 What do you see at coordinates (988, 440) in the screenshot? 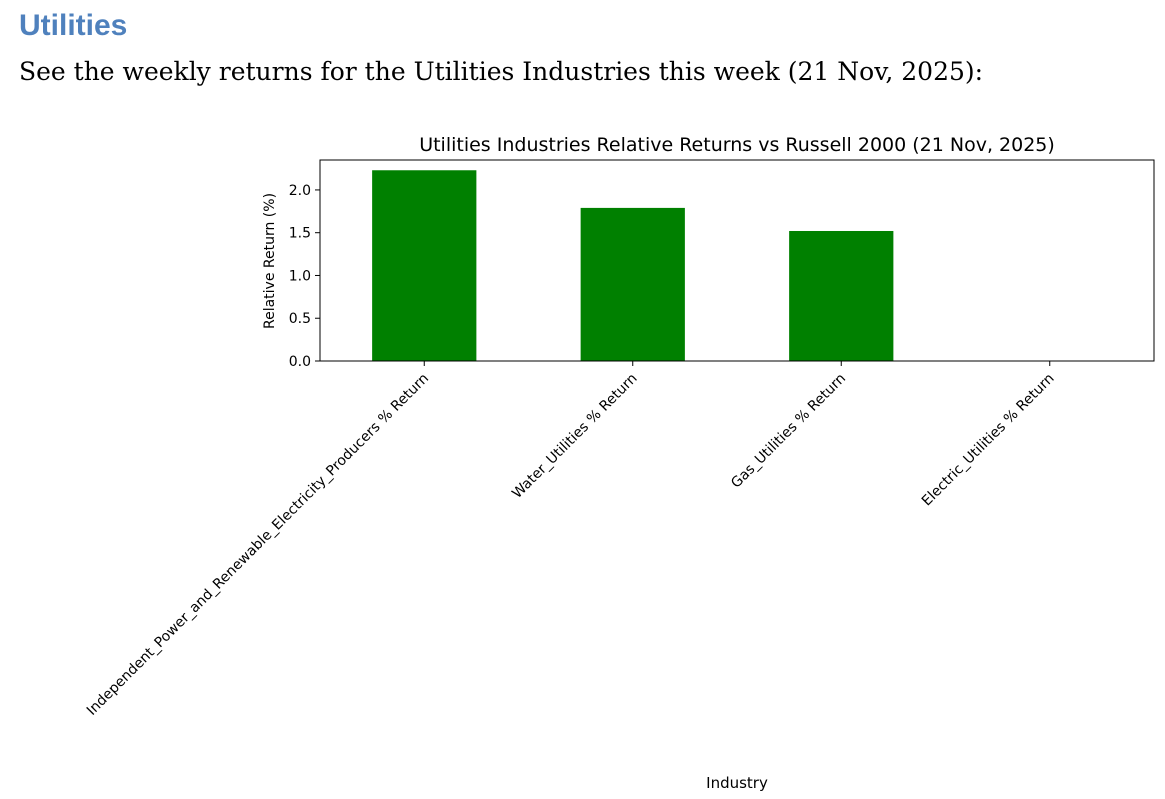
I see `x-tick-label-3: Electric_Utilities % Return` at bounding box center [988, 440].